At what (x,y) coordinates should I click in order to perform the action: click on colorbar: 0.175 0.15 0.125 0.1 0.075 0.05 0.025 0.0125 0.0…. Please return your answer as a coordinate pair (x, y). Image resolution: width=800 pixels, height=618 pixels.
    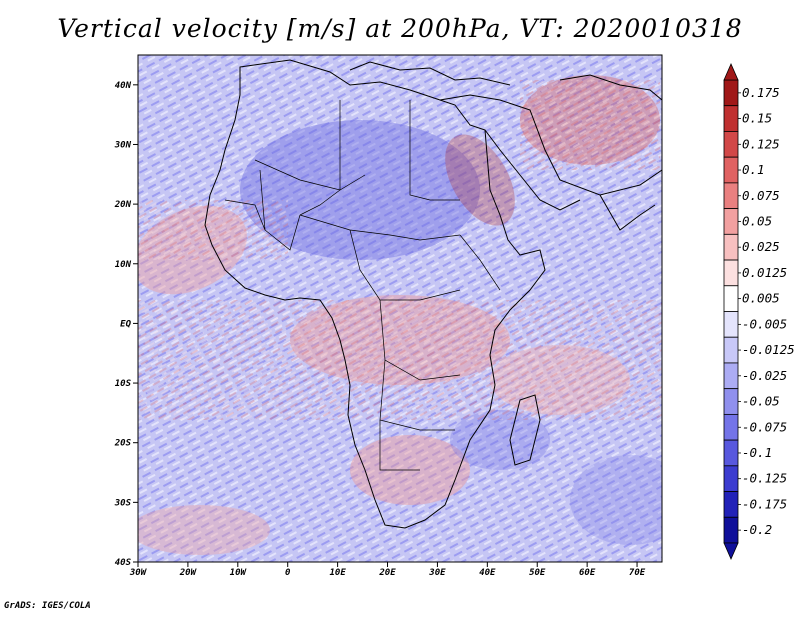
    Looking at the image, I should click on (759, 311).